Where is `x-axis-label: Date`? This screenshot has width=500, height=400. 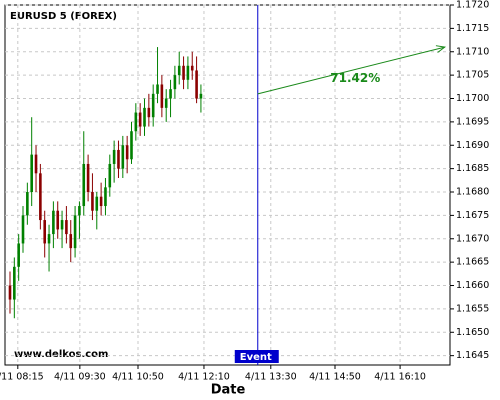
x-axis-label: Date is located at coordinates (228, 390).